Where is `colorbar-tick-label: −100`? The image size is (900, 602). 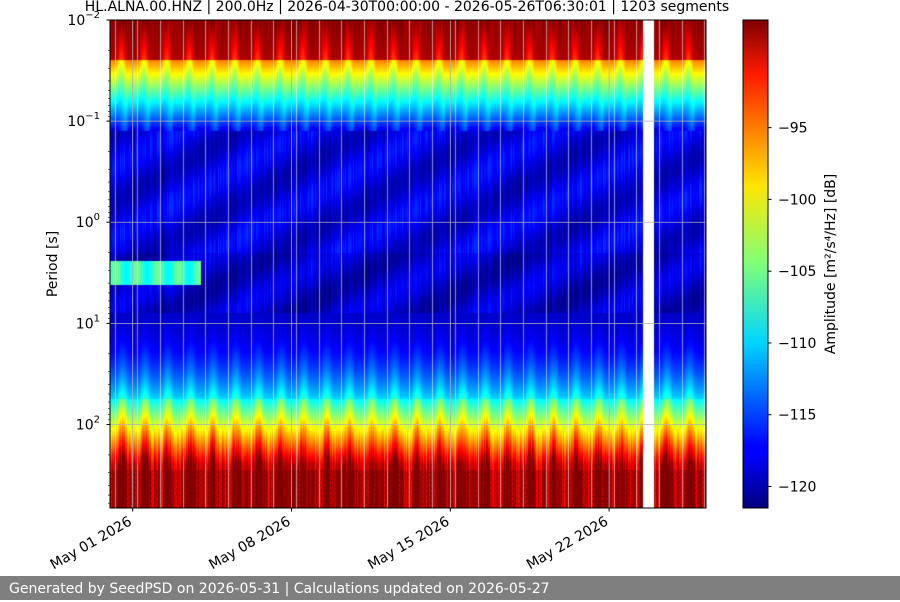
colorbar-tick-label: −100 is located at coordinates (797, 200).